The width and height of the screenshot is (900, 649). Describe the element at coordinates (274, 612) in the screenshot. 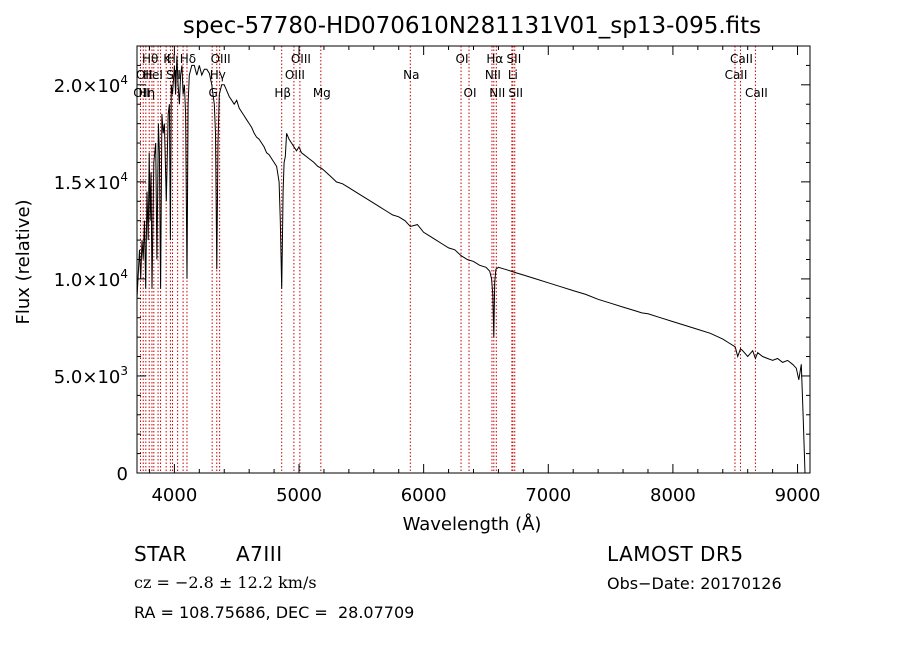

I see `coordinates: RA = 108.75686, DEC = 28.07709` at that location.